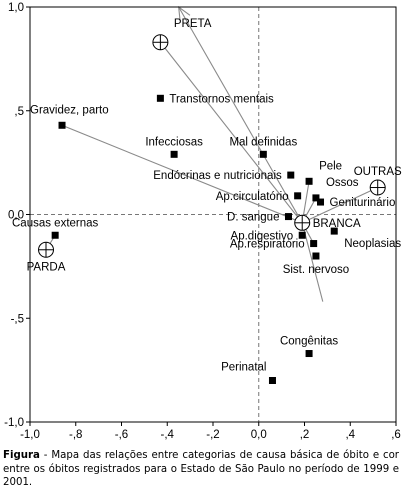 The image size is (402, 493). What do you see at coordinates (19, 112) in the screenshot?
I see `y-tick-label: ,5` at bounding box center [19, 112].